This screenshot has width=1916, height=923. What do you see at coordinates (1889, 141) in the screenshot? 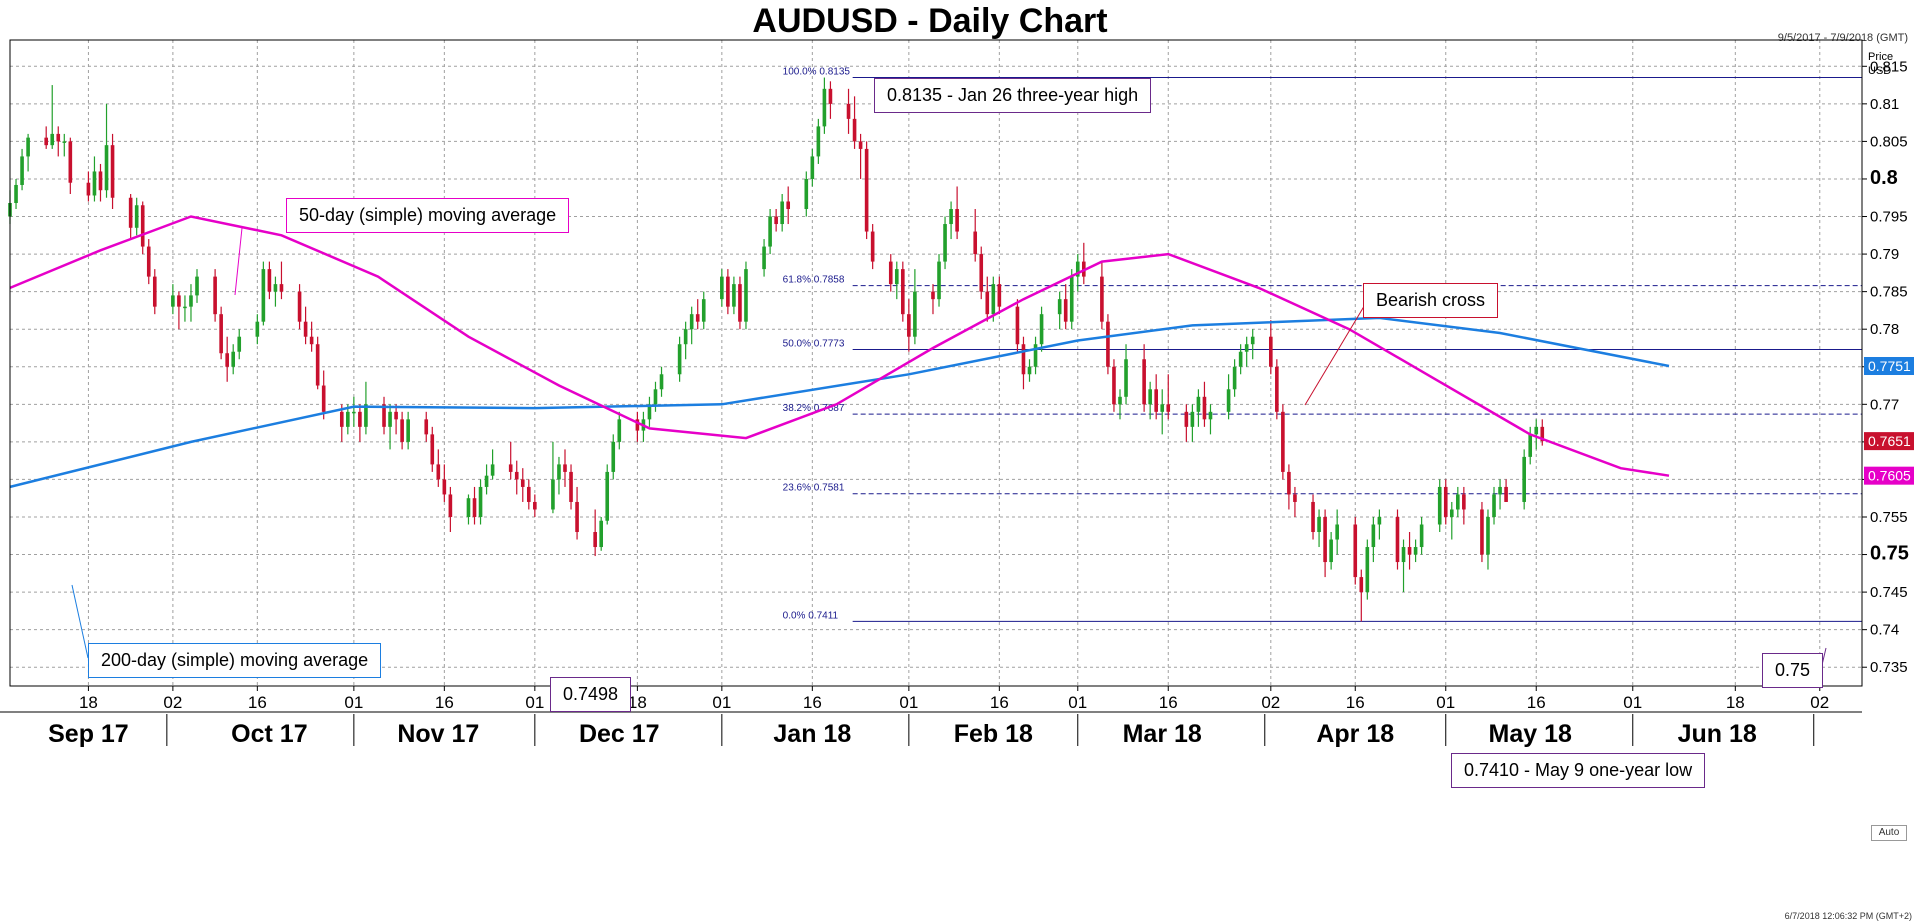
I see `y-tick-label: 0.805` at bounding box center [1889, 141].